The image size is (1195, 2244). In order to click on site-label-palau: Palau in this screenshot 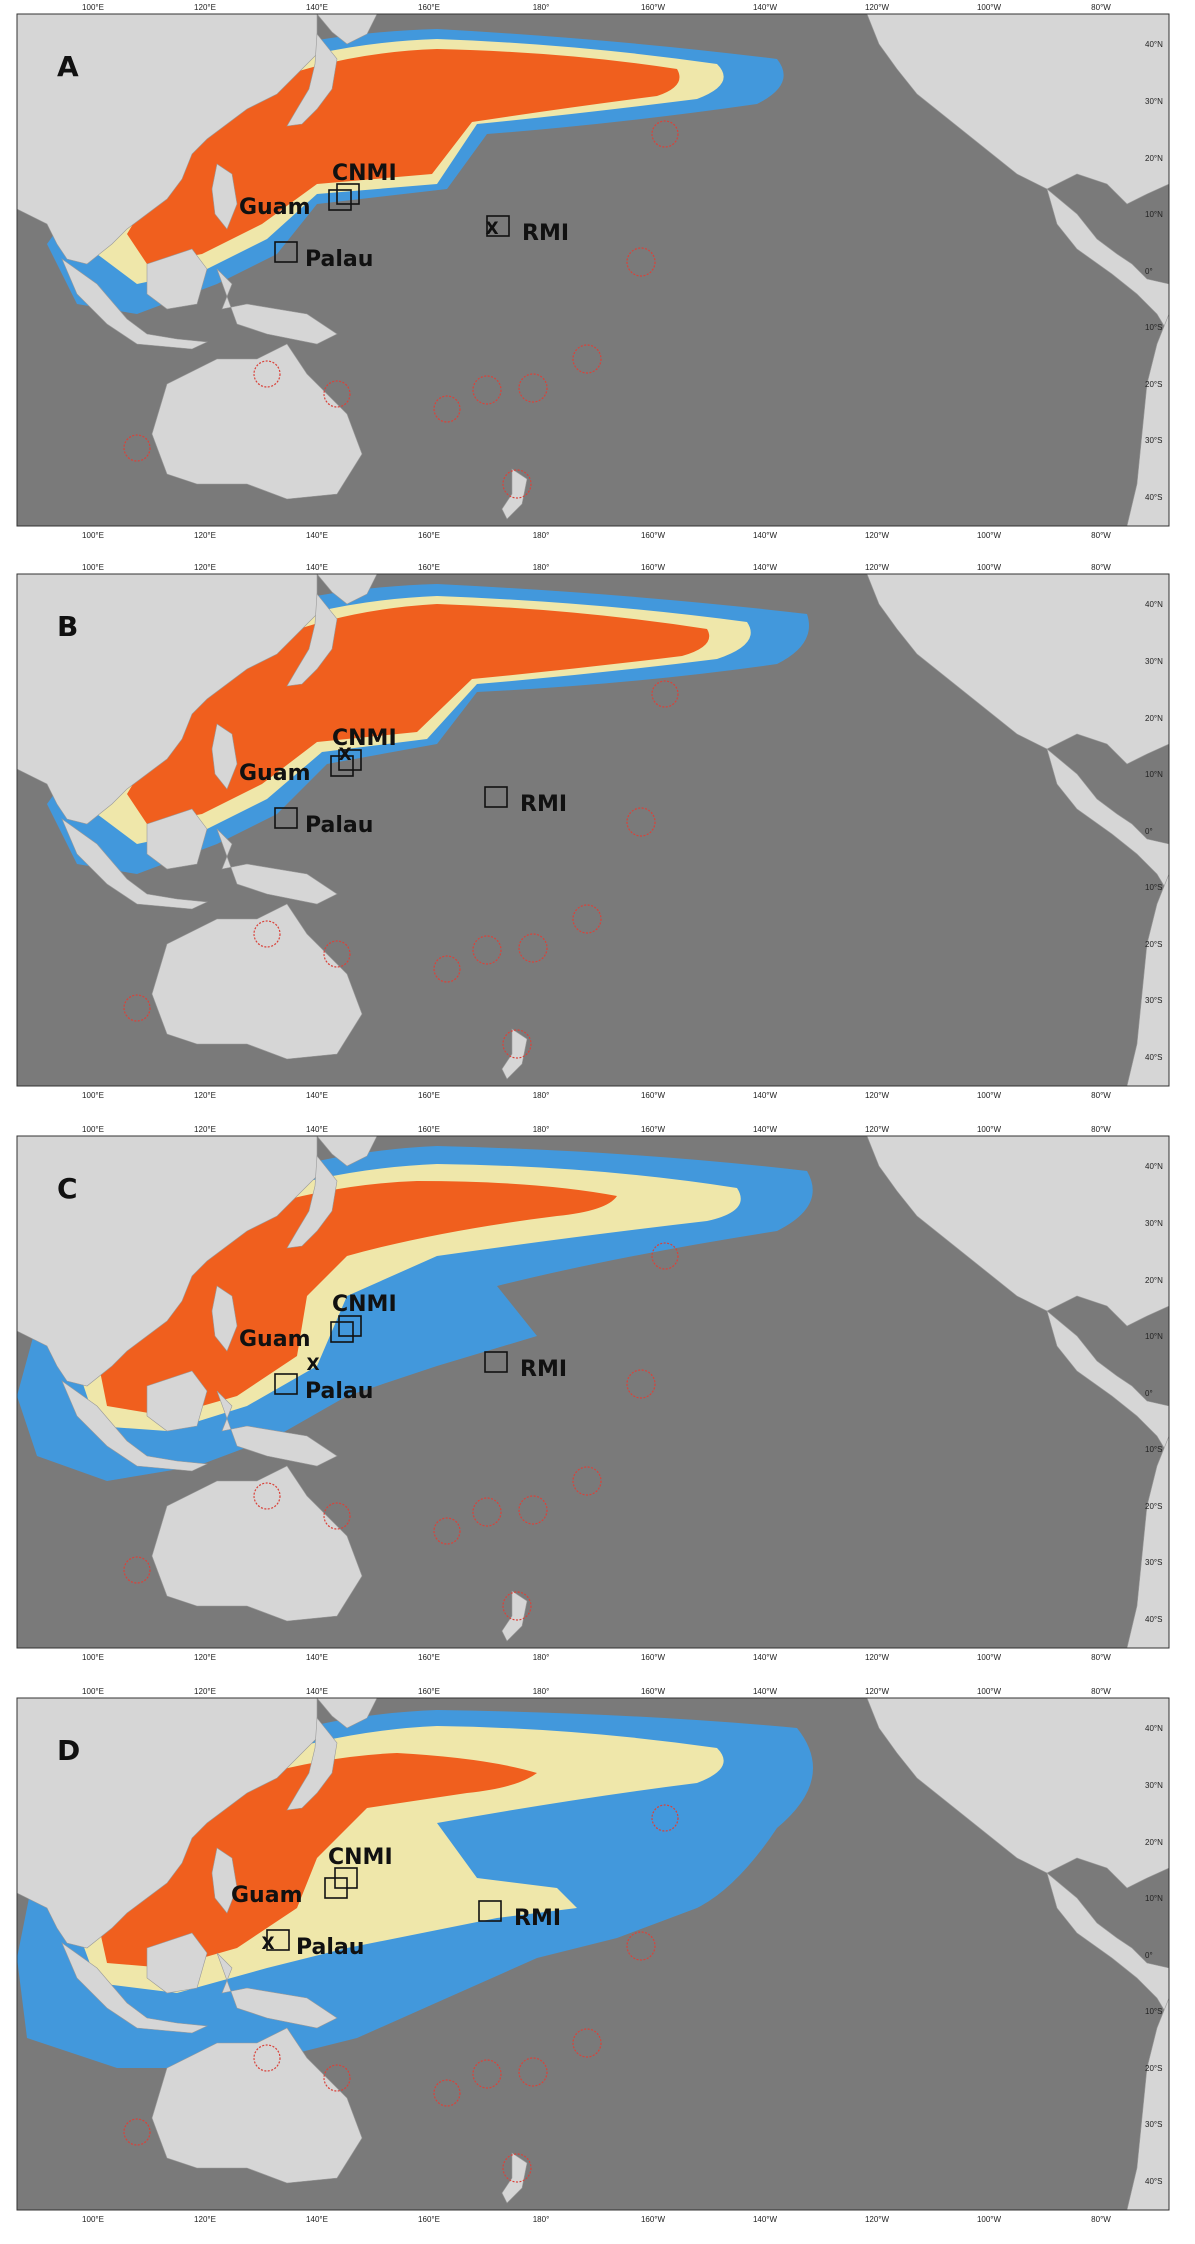, I will do `click(339, 825)`.